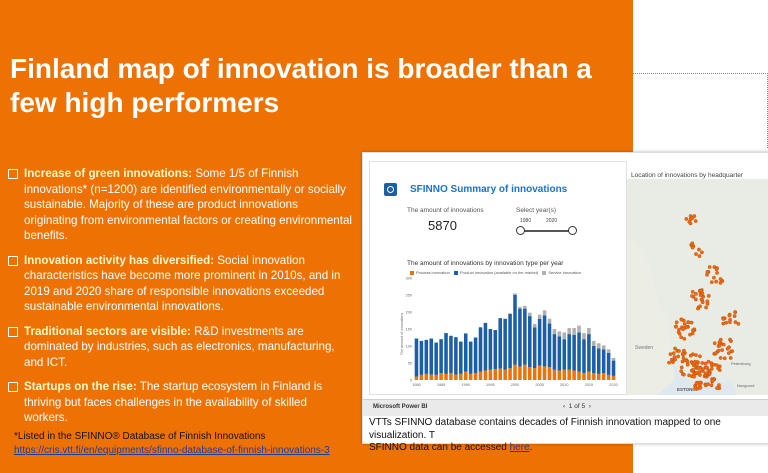 The height and width of the screenshot is (473, 768). What do you see at coordinates (572, 230) in the screenshot?
I see `year-slider-end-handle` at bounding box center [572, 230].